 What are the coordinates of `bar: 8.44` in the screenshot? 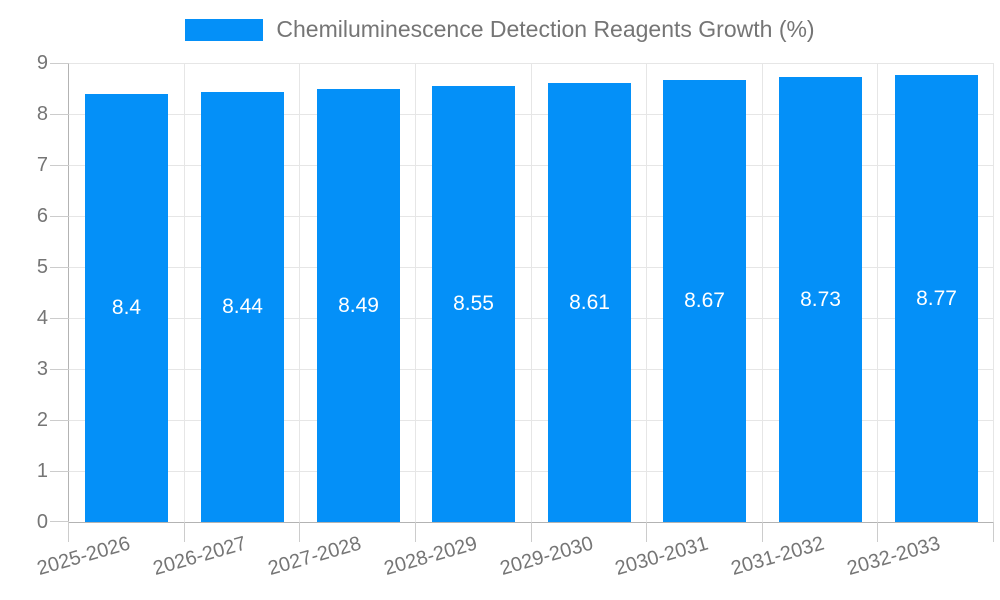 It's located at (242, 307).